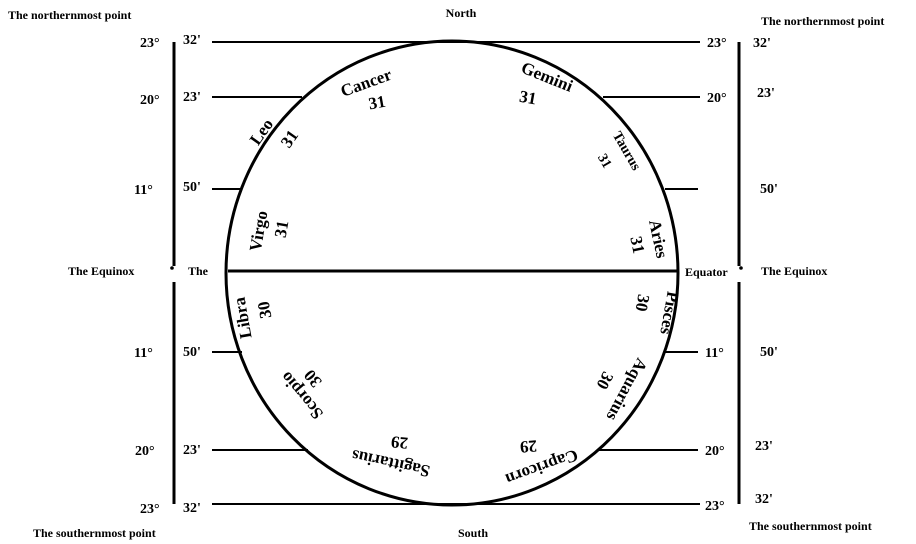 Image resolution: width=916 pixels, height=544 pixels. What do you see at coordinates (764, 446) in the screenshot?
I see `right-min-23-south: 23'` at bounding box center [764, 446].